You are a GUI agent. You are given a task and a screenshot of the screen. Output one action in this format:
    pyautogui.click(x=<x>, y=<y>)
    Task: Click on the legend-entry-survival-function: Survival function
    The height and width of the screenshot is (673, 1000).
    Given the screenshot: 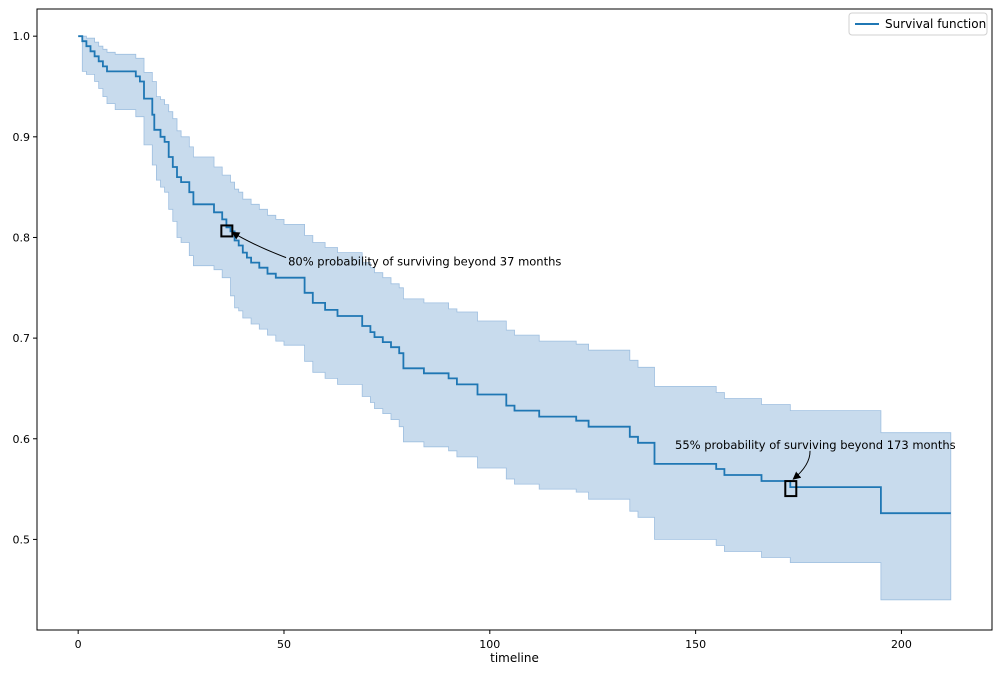 What is the action you would take?
    pyautogui.click(x=935, y=24)
    